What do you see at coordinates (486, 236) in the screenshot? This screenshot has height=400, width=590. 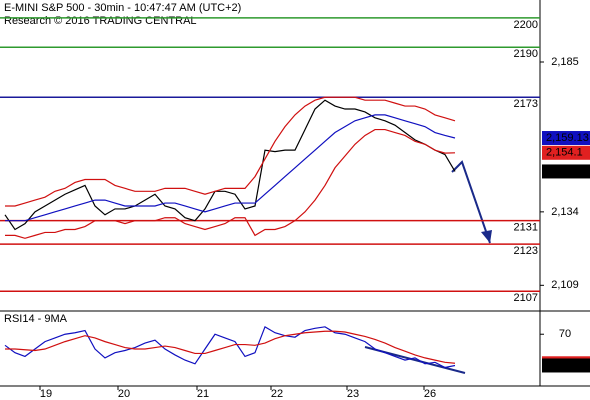 I see `arrow-head` at bounding box center [486, 236].